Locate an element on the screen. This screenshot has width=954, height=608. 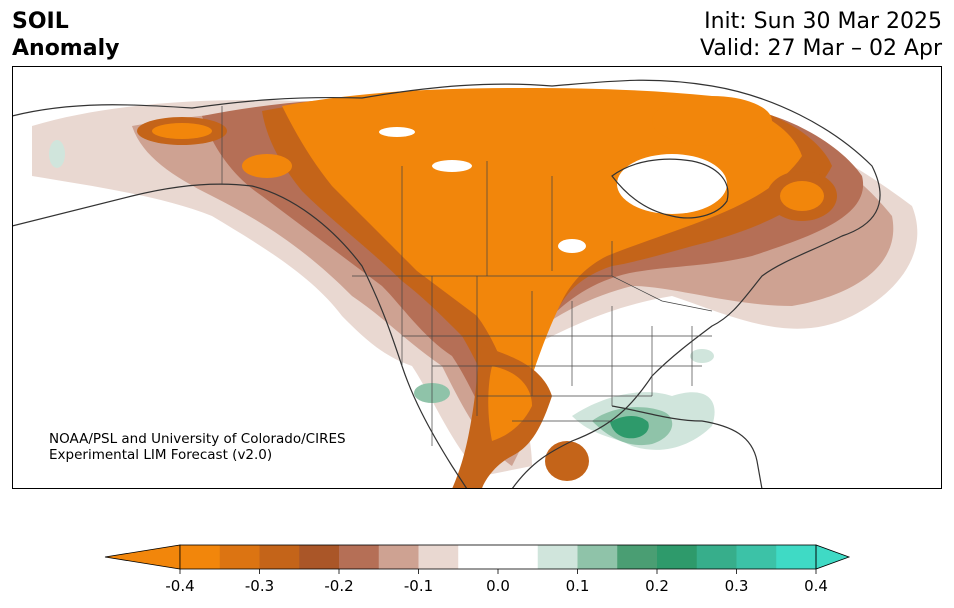
lake-gap is located at coordinates (572, 246).